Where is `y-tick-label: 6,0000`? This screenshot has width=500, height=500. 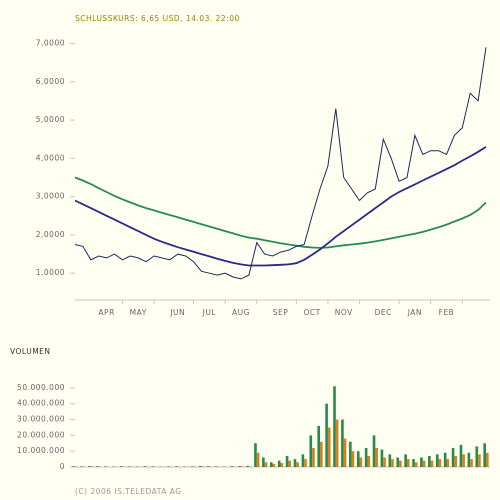 y-tick-label: 6,0000 is located at coordinates (50, 81).